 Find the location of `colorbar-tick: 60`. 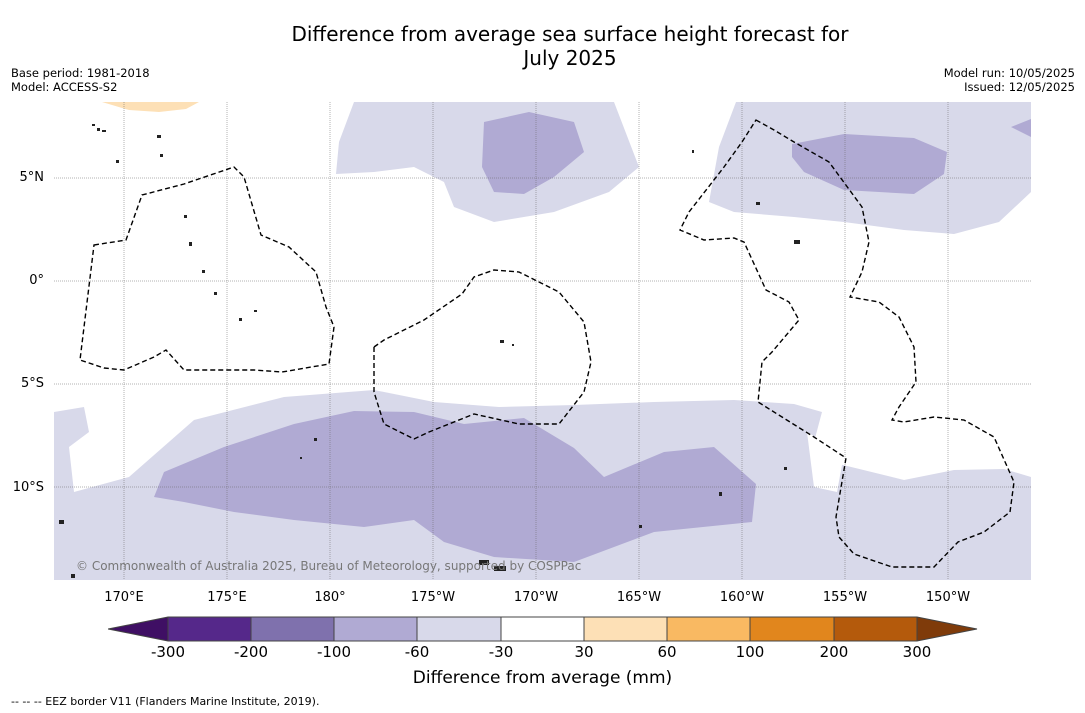

colorbar-tick: 60 is located at coordinates (667, 652).